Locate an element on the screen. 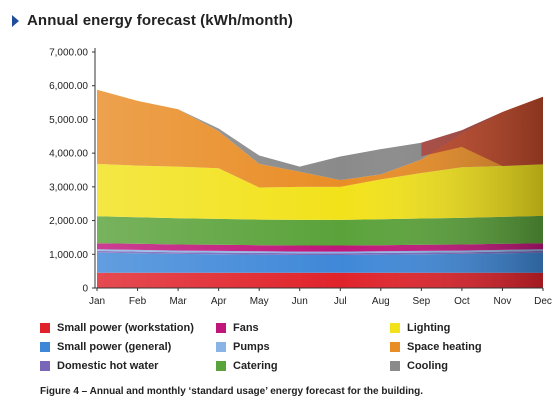 The width and height of the screenshot is (560, 408). legend-item: Space heating is located at coordinates (436, 347).